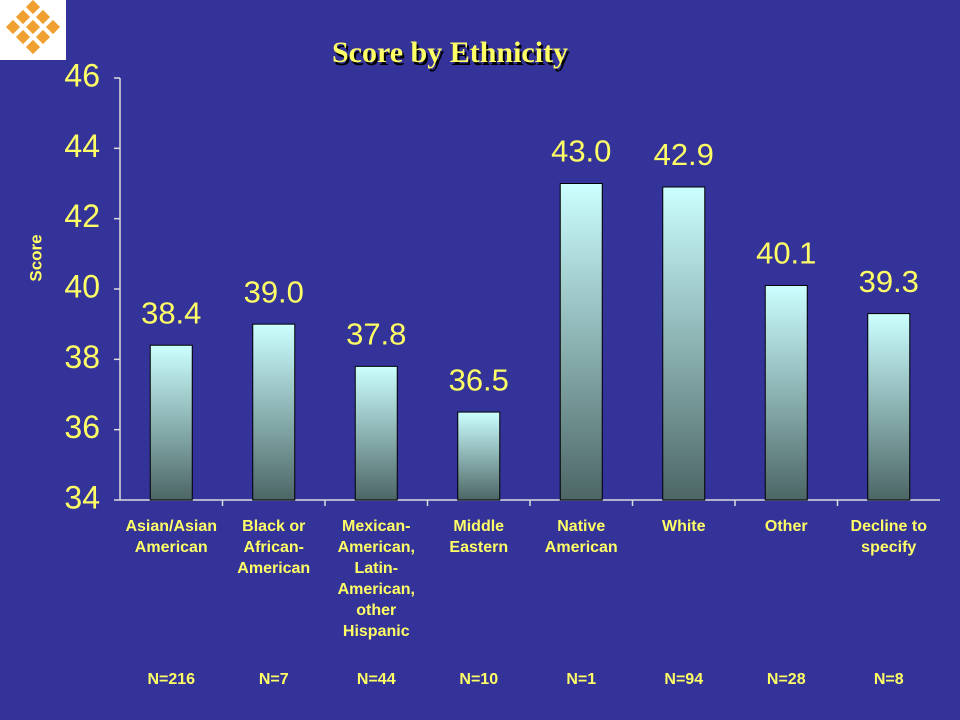 Image resolution: width=960 pixels, height=720 pixels. Describe the element at coordinates (683, 526) in the screenshot. I see `x-tick-label: White` at that location.